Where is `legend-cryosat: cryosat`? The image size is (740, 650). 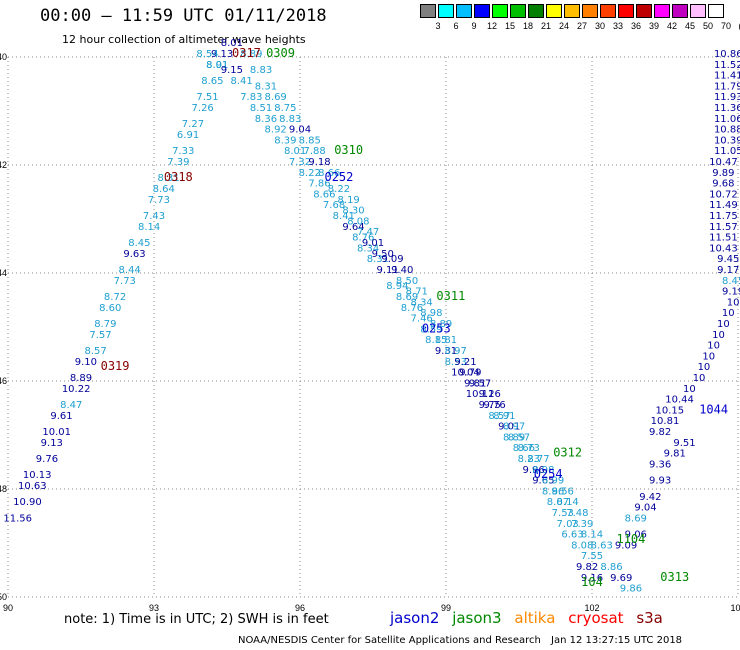
legend-cryosat: cryosat is located at coordinates (596, 618).